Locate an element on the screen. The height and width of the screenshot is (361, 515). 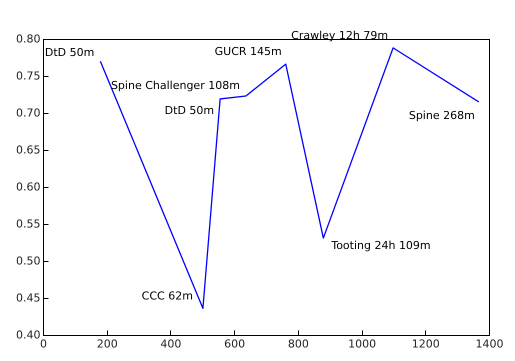
y-tick-label: 0.80 is located at coordinates (28, 39).